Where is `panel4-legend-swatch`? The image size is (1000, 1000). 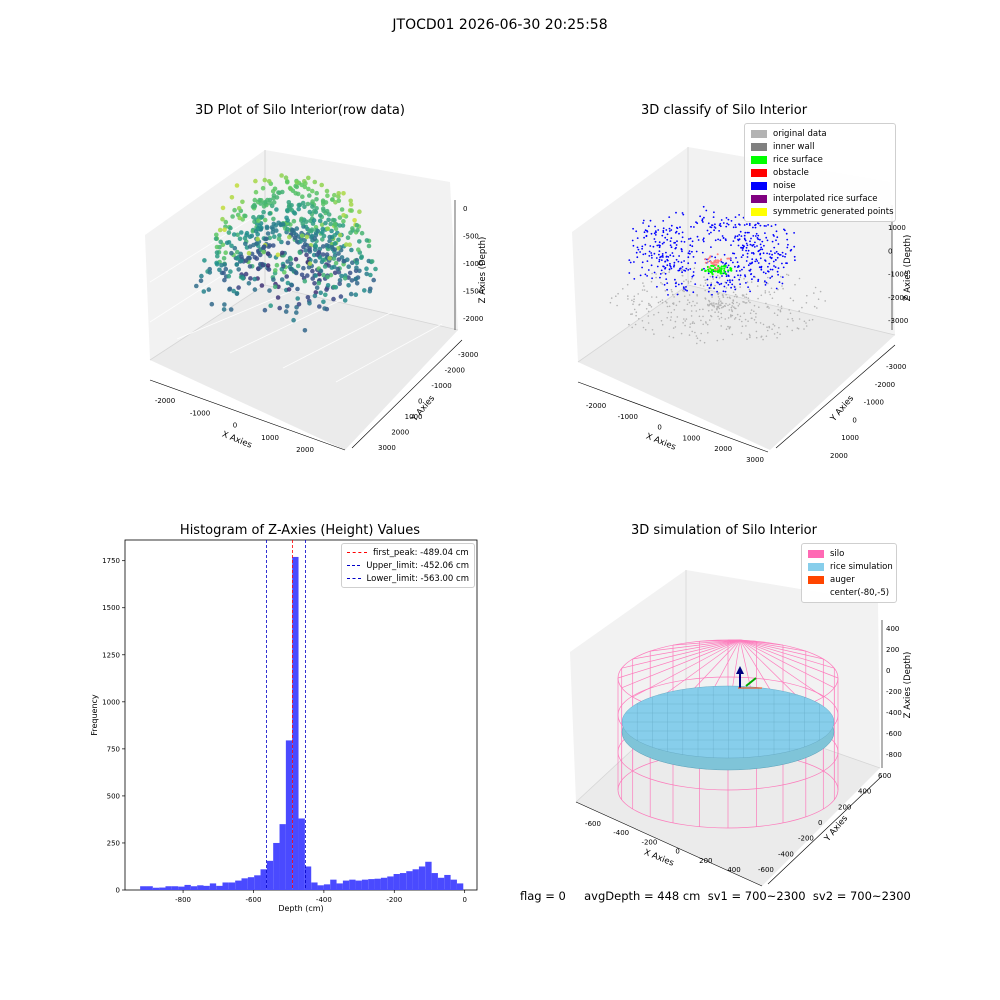 panel4-legend-swatch is located at coordinates (816, 593).